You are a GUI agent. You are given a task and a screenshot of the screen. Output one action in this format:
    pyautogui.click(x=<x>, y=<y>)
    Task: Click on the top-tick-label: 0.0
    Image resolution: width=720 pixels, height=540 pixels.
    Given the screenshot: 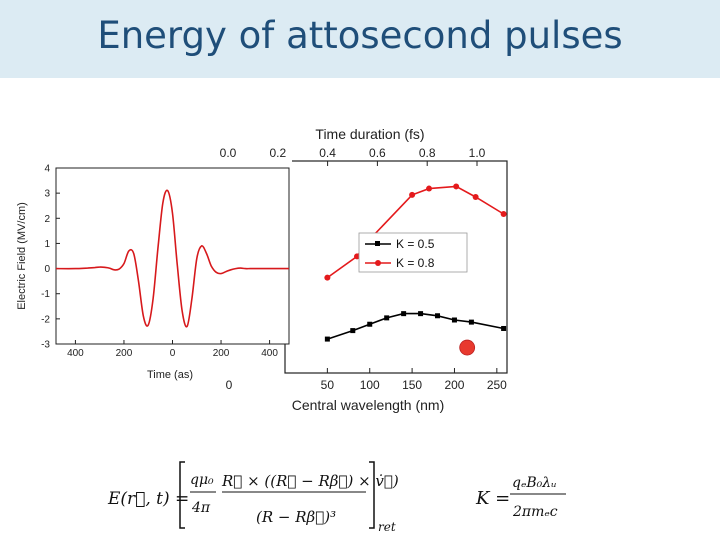 What is the action you would take?
    pyautogui.click(x=228, y=153)
    